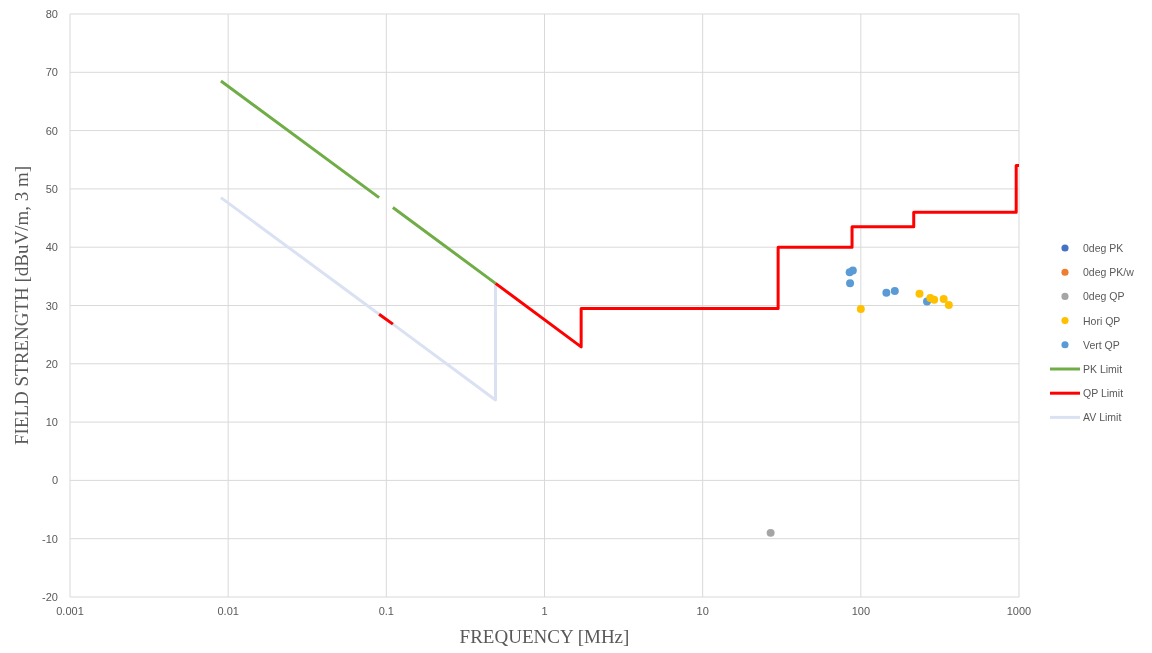  I want to click on y-tick-label: 40, so click(51, 247).